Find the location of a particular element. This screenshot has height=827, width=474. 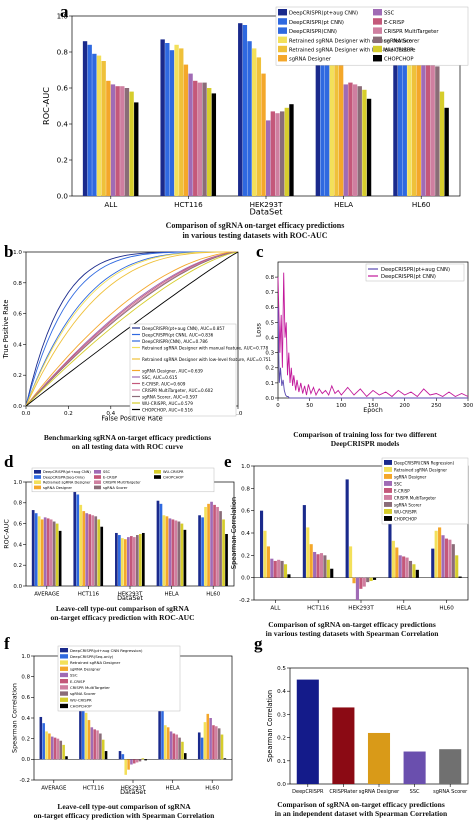

f-ylabel: Spearman Correlation is located at coordinates (15, 718).